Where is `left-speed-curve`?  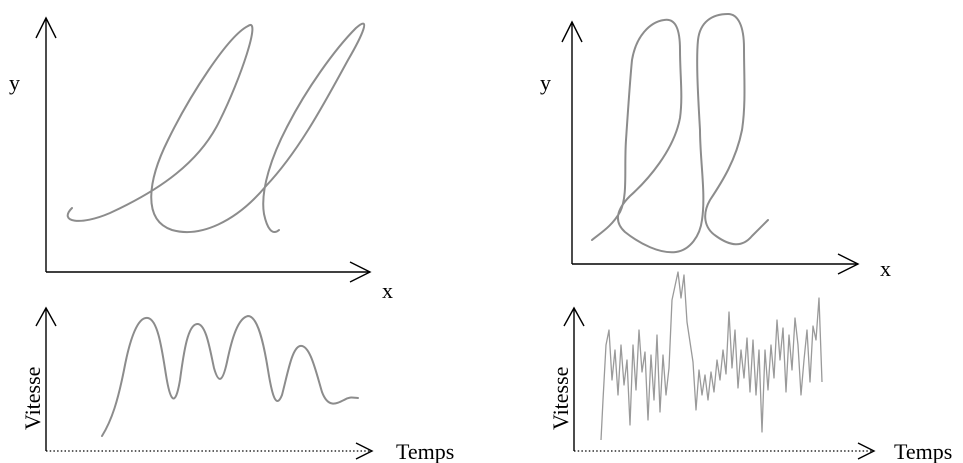
left-speed-curve is located at coordinates (230, 376).